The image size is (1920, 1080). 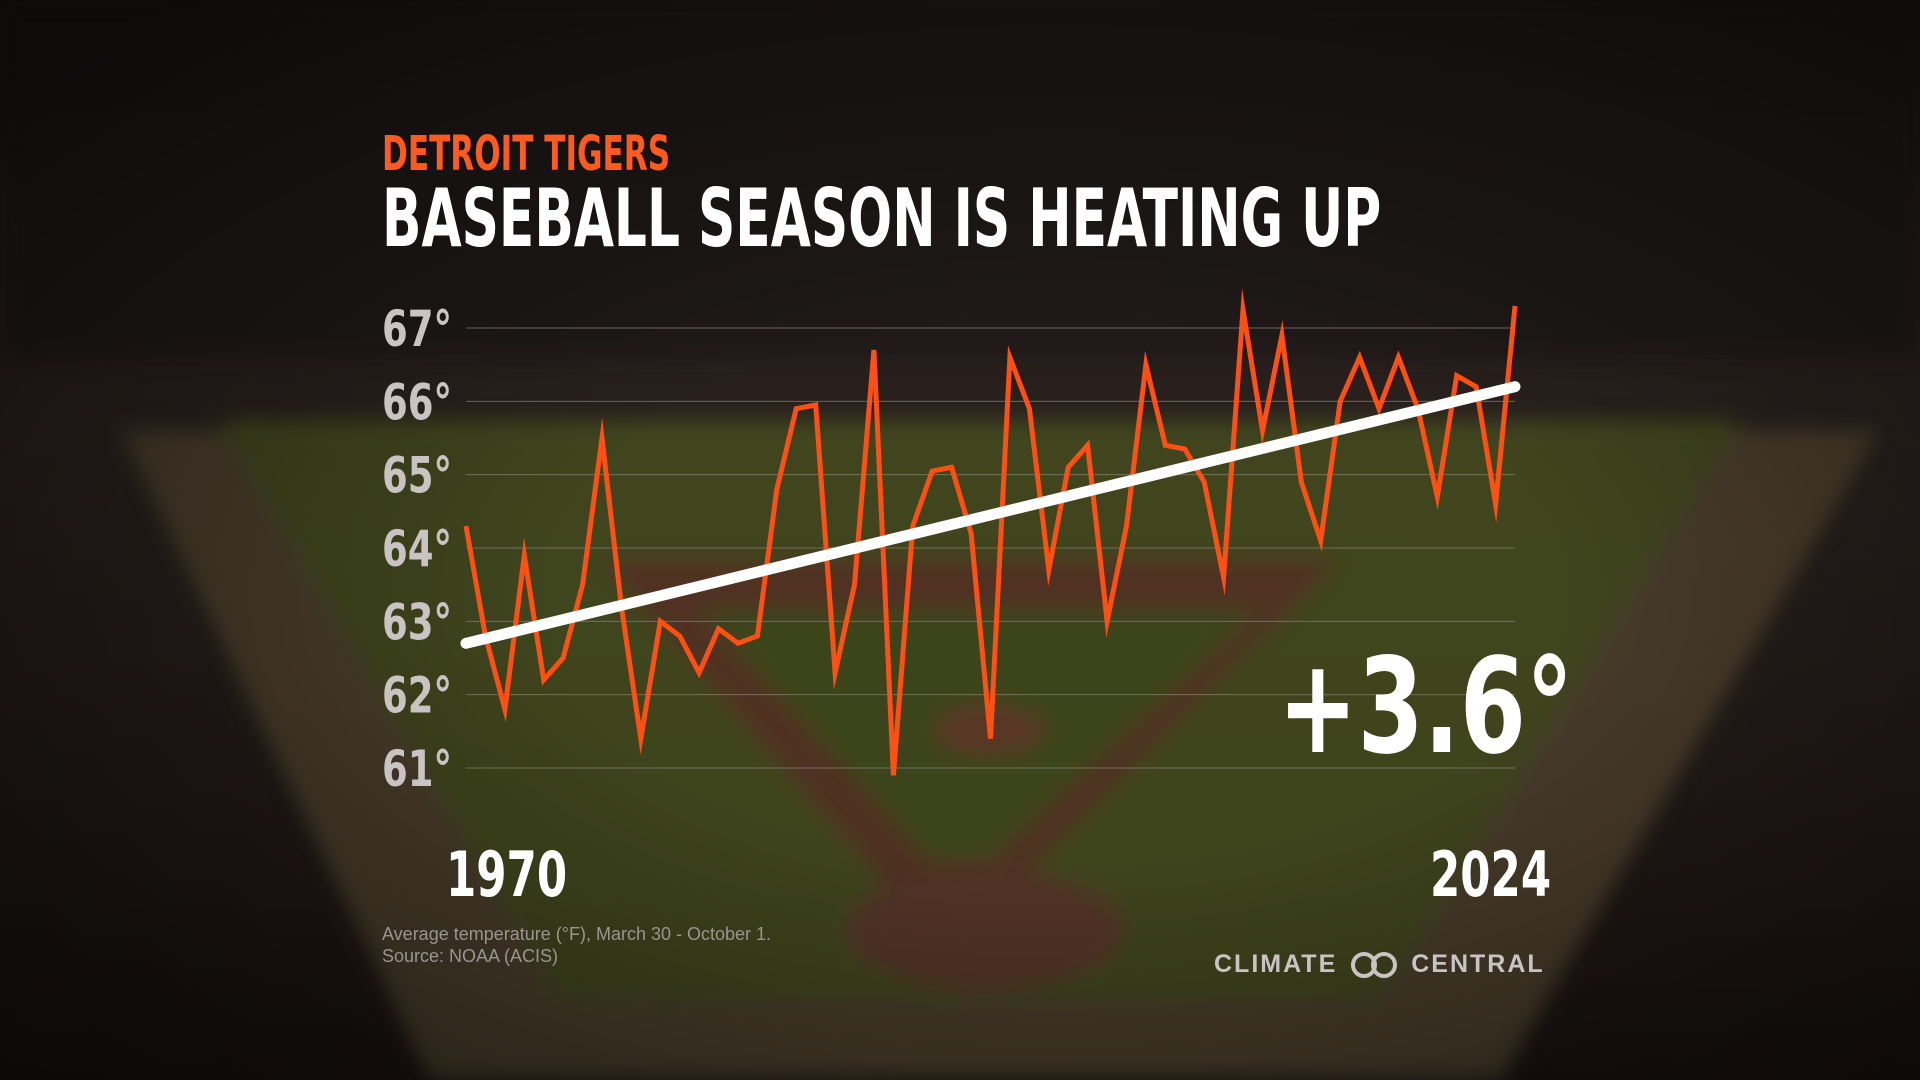 I want to click on climate-central-logo: CLIMATE CENTRAL, so click(x=1379, y=964).